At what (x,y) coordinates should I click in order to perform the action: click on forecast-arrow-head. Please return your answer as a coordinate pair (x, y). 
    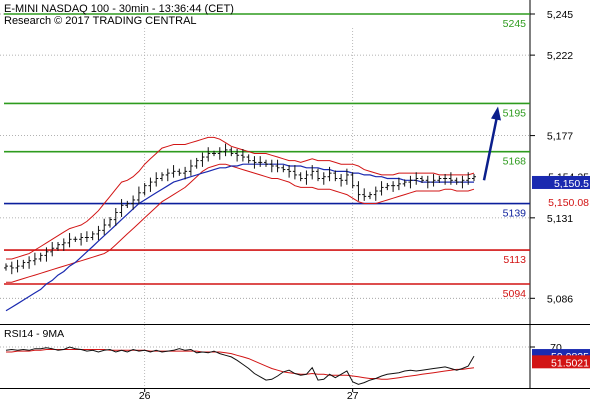
    Looking at the image, I should click on (496, 113).